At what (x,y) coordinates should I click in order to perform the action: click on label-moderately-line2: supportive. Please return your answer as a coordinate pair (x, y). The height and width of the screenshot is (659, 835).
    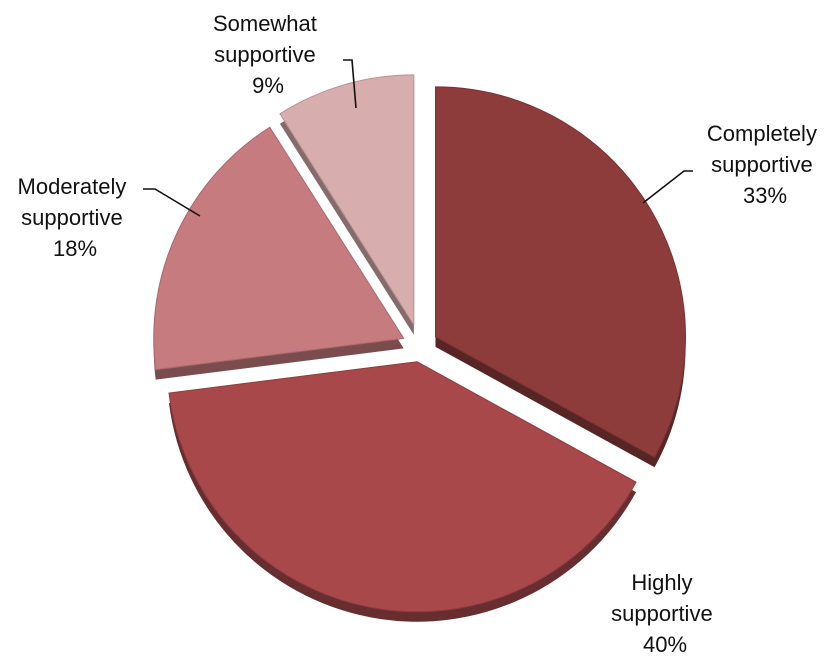
    Looking at the image, I should click on (72, 217).